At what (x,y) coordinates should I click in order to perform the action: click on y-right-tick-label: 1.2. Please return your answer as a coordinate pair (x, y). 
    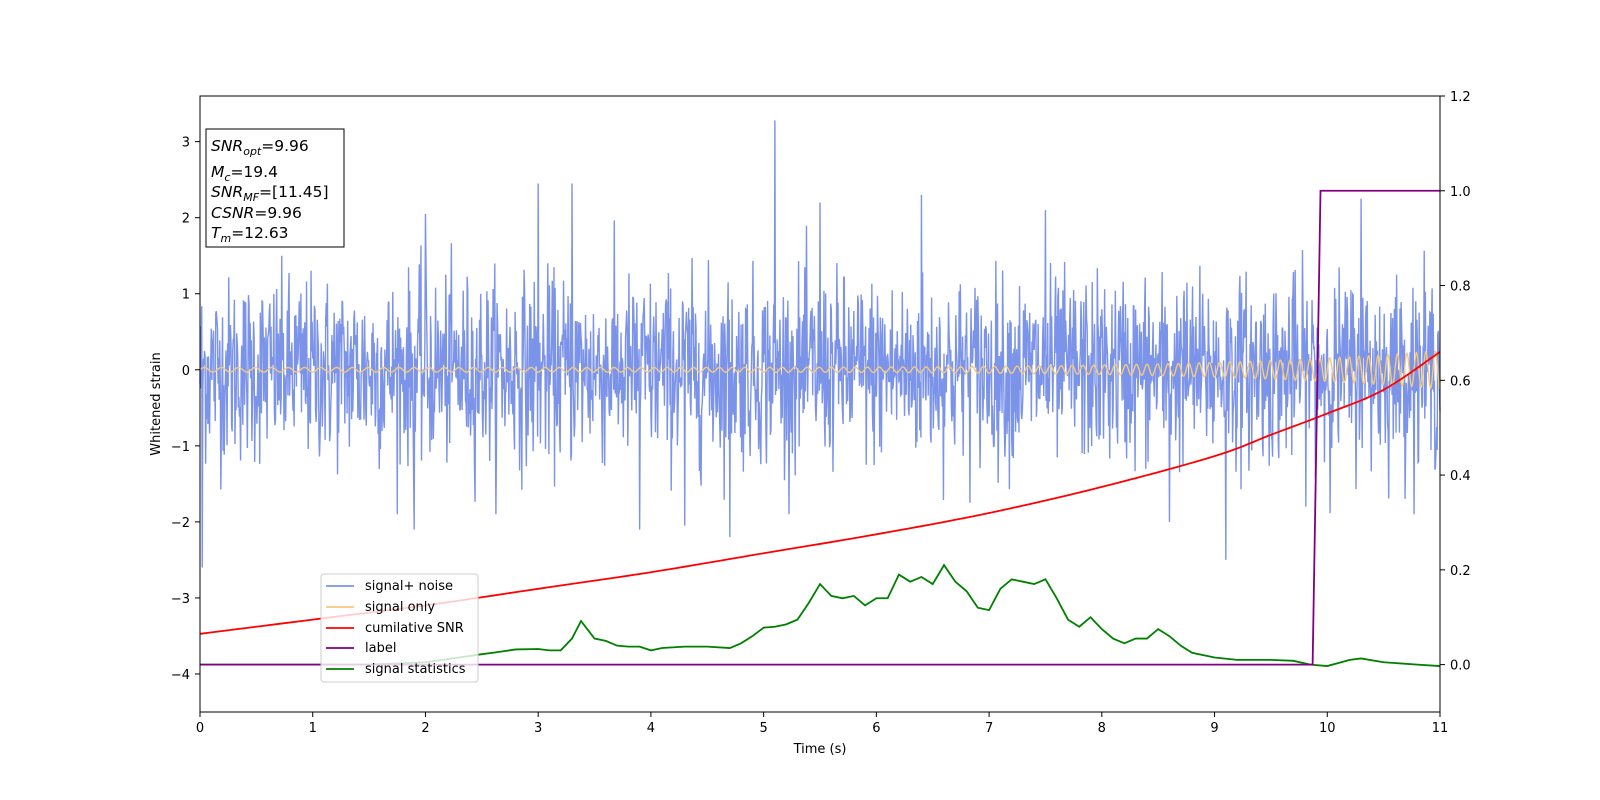
    Looking at the image, I should click on (1460, 97).